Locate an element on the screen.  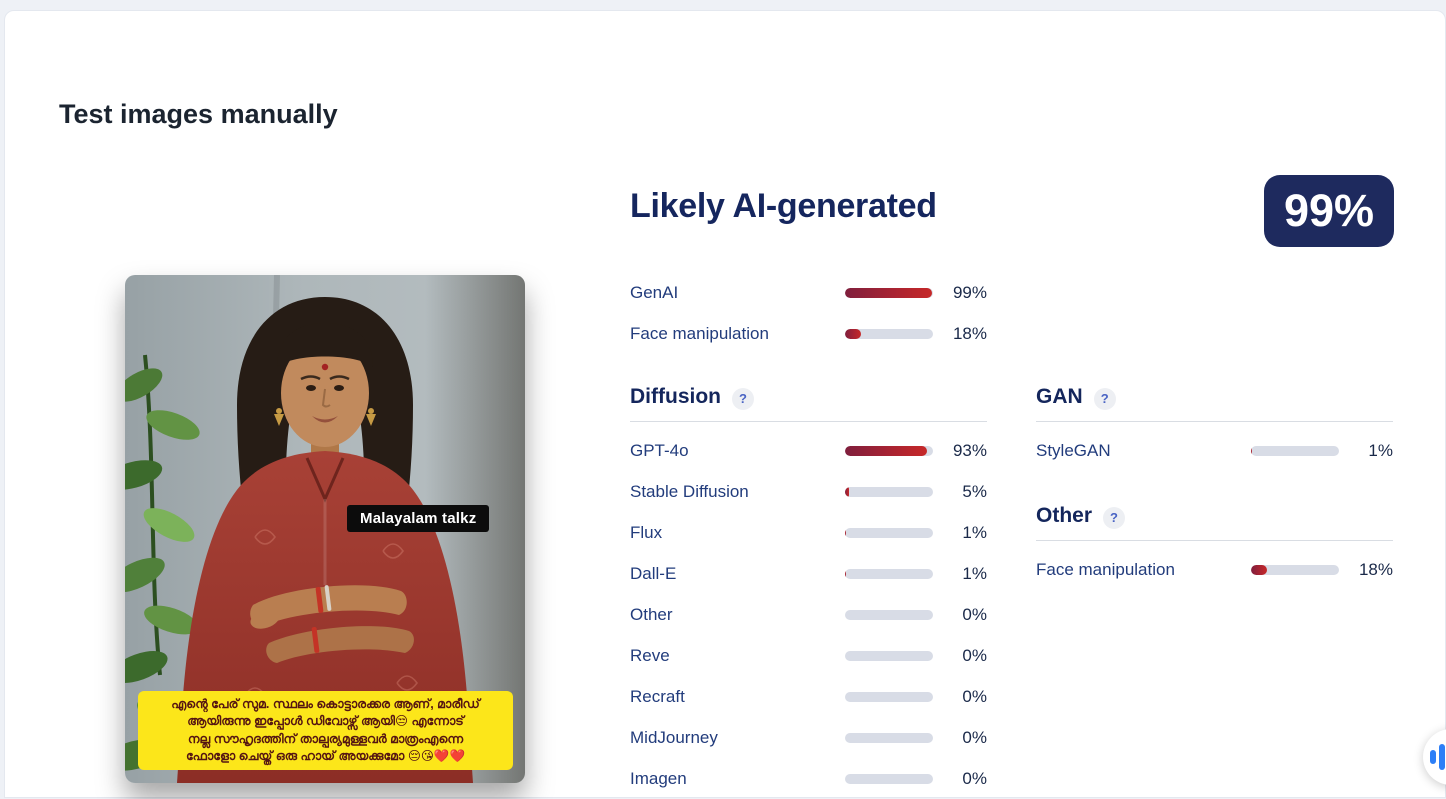
score-row: MidJourney 0% is located at coordinates (808, 737).